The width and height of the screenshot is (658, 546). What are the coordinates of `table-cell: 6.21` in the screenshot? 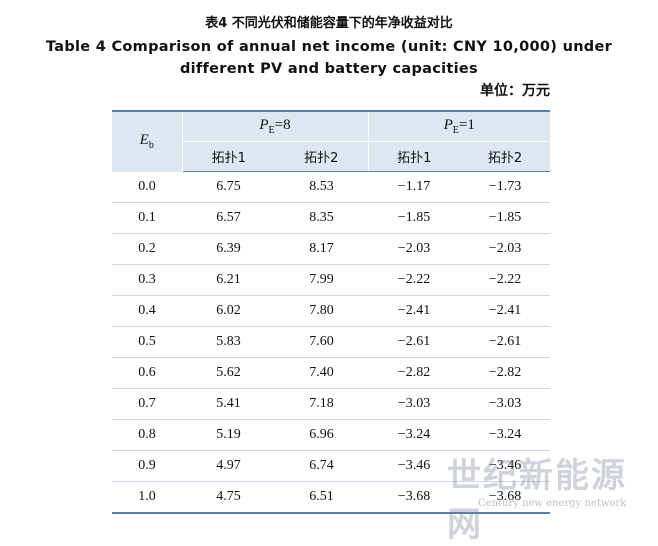 It's located at (228, 280).